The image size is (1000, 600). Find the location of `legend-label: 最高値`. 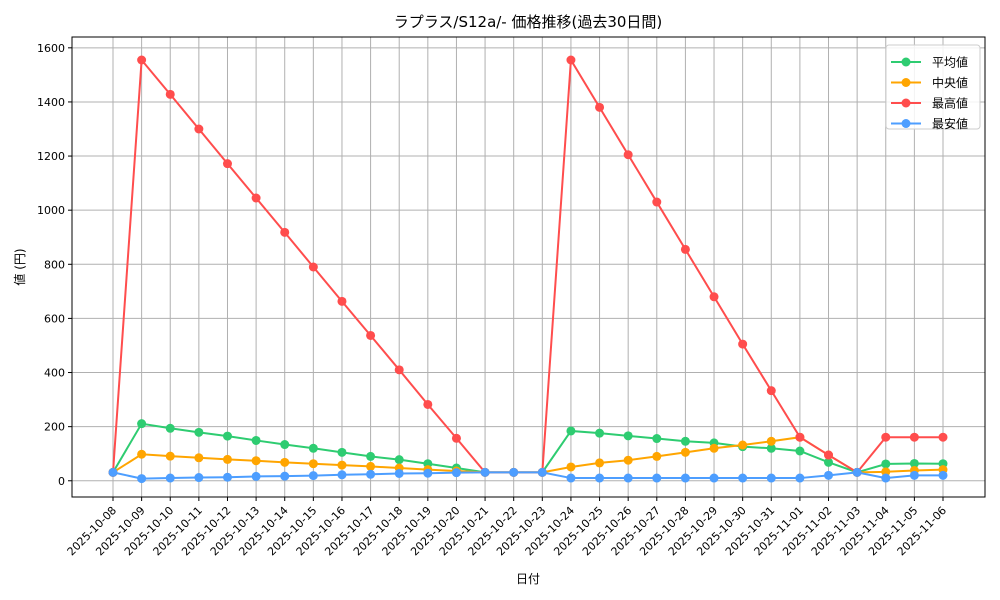

legend-label: 最高値 is located at coordinates (950, 103).